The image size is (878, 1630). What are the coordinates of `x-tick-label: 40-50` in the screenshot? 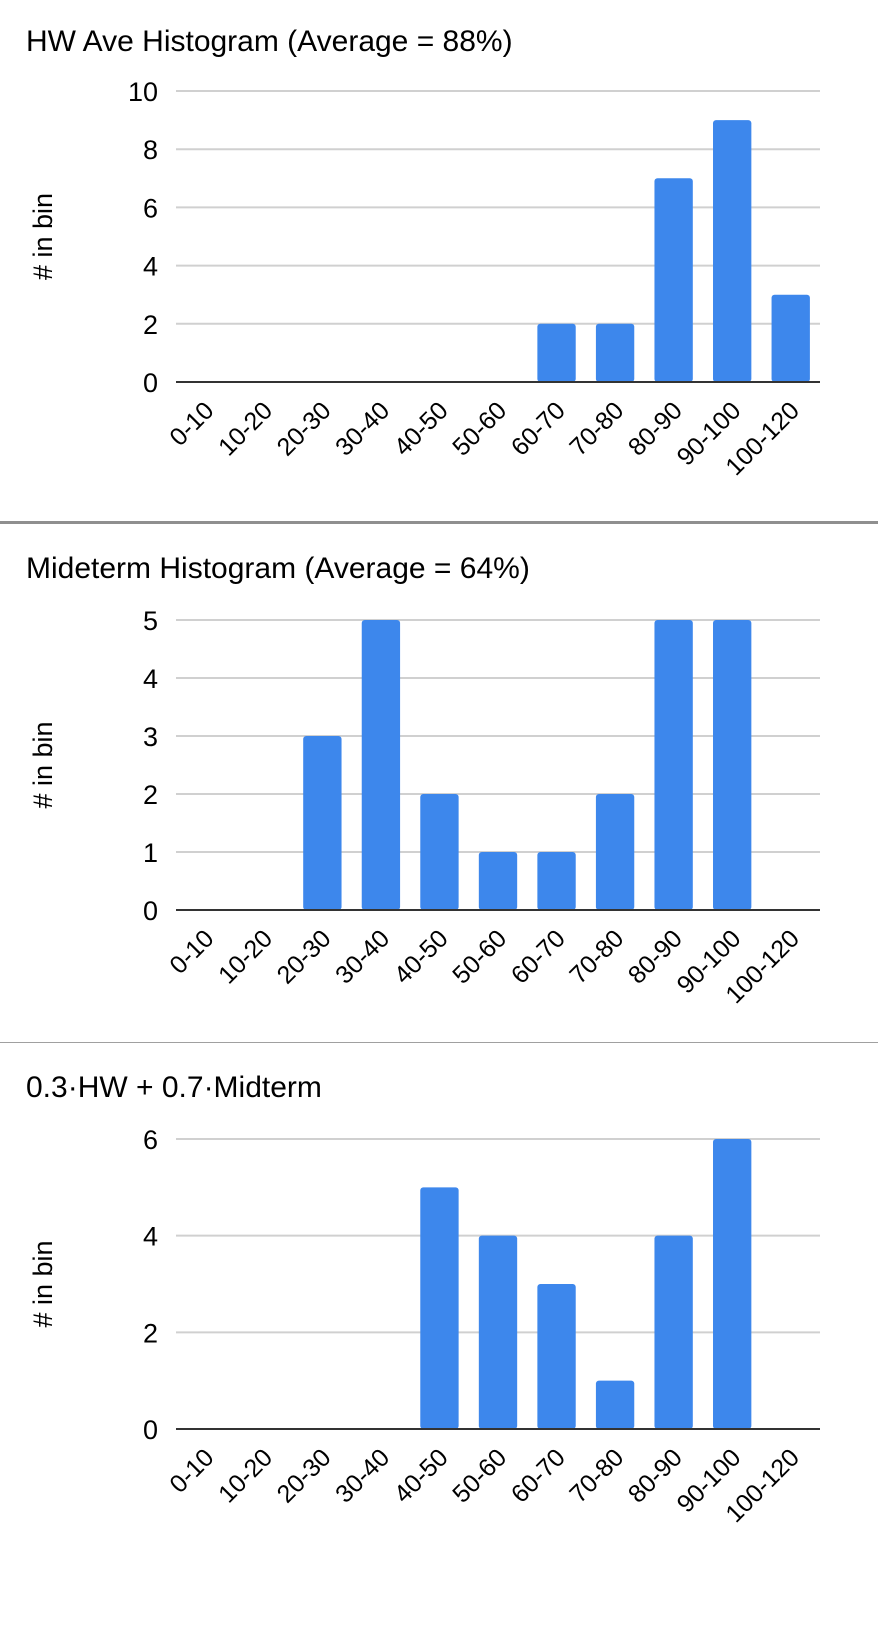 It's located at (421, 1475).